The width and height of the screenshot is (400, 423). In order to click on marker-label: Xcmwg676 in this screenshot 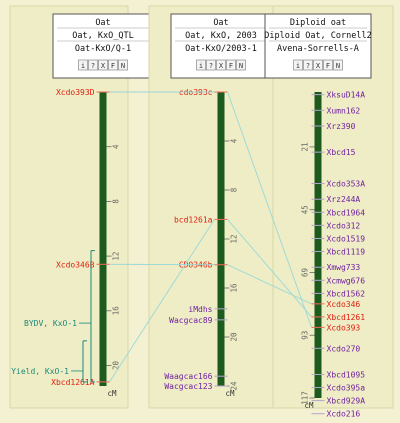, I will do `click(346, 280)`.